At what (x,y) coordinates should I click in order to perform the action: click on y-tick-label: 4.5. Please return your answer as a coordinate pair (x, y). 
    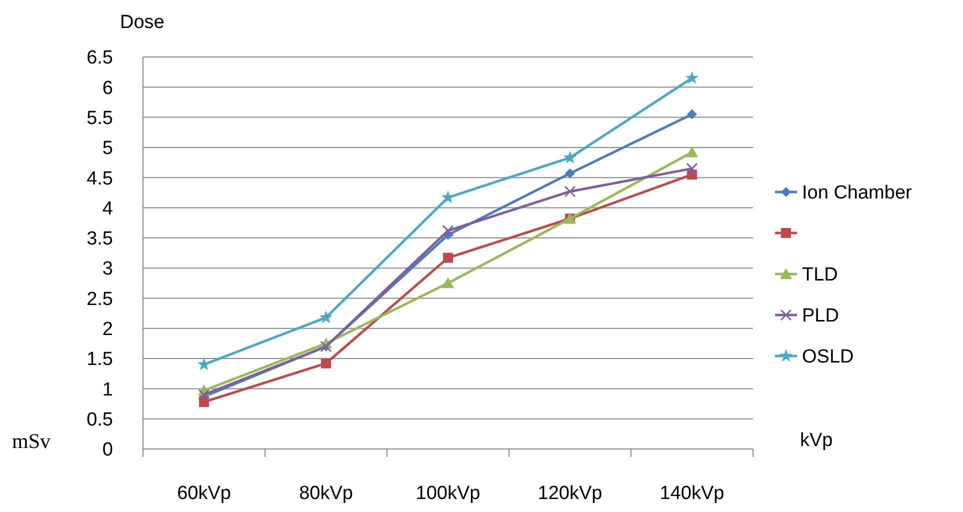
    Looking at the image, I should click on (99, 179).